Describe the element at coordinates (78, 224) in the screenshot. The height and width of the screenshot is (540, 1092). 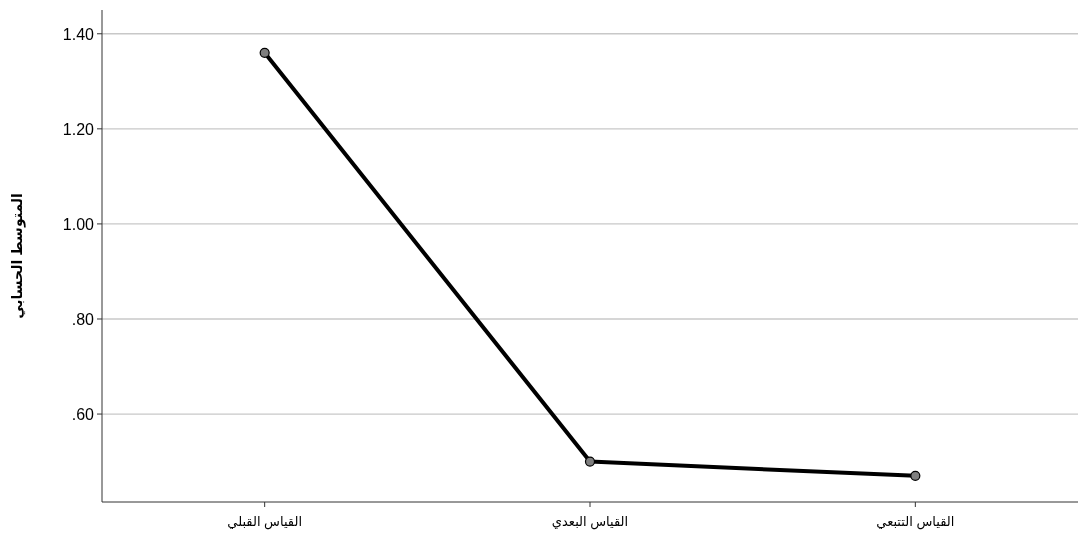
I see `y-tick-label: 1.00` at that location.